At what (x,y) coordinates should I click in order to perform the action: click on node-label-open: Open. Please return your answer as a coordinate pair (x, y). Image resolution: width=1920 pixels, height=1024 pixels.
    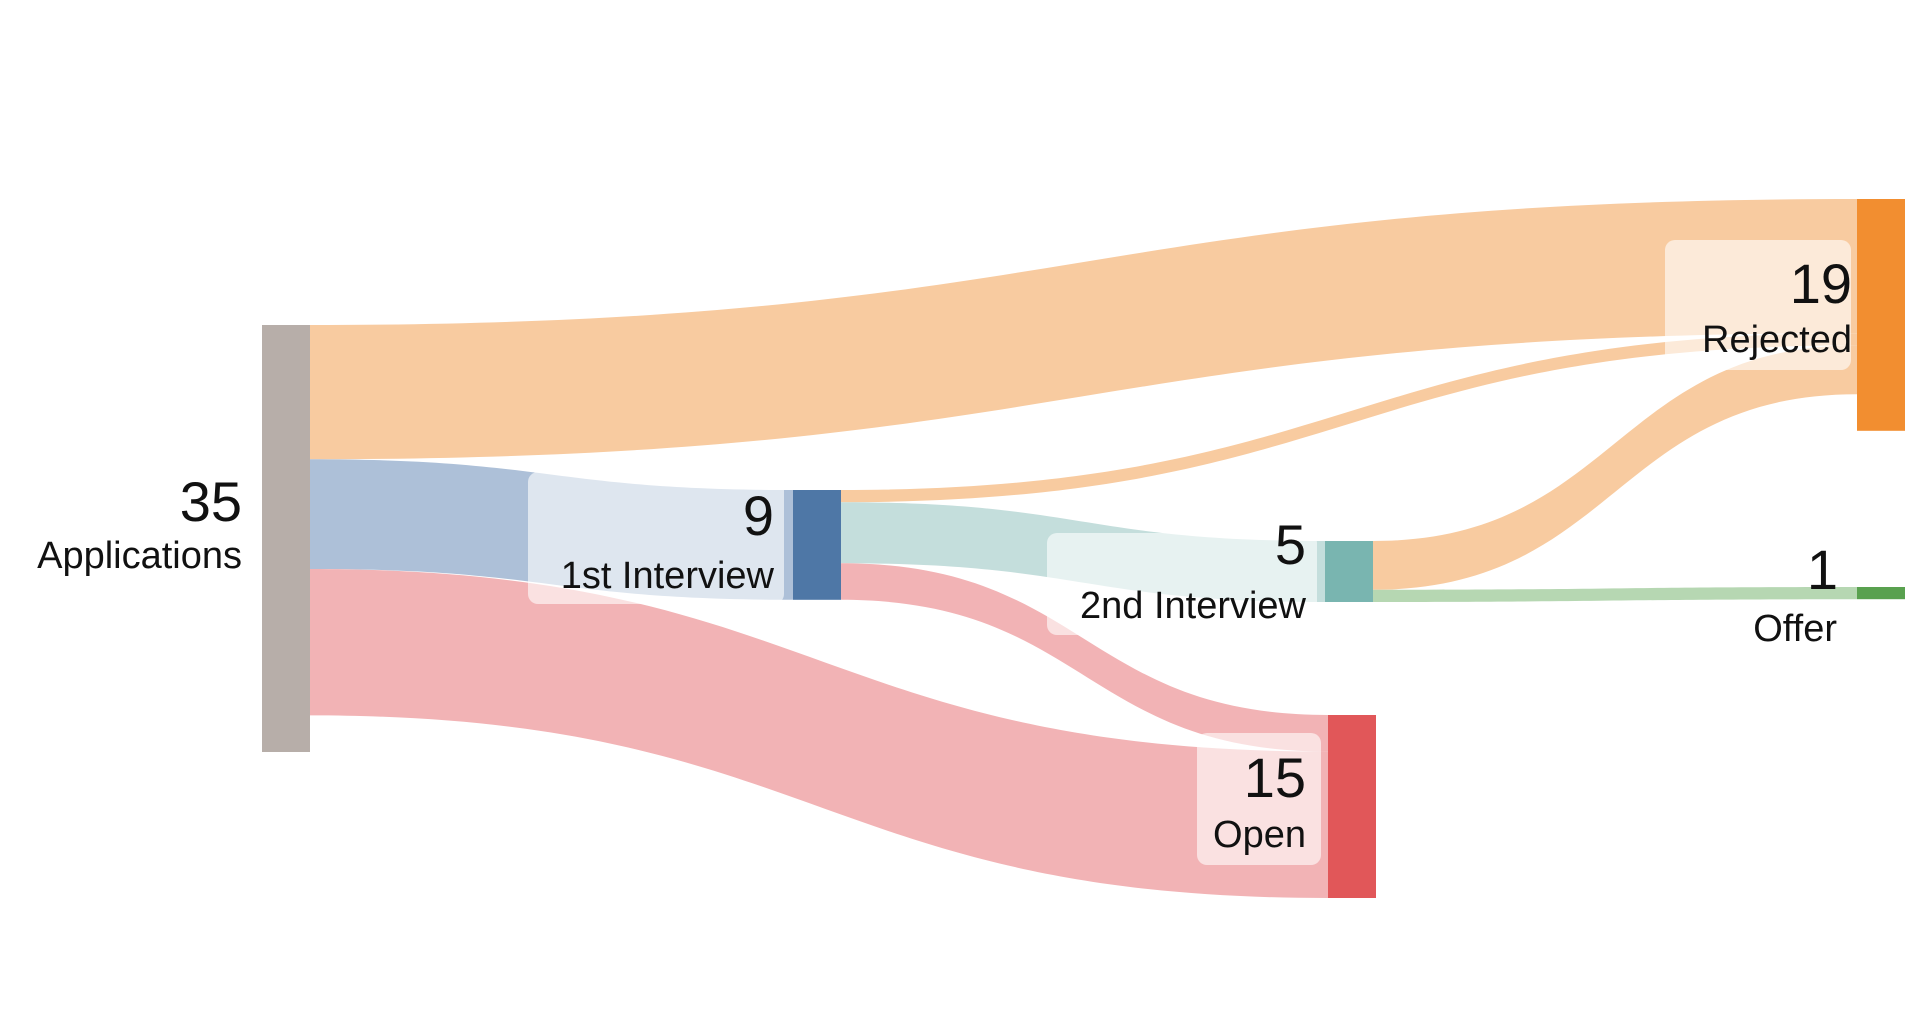
    Looking at the image, I should click on (1259, 835).